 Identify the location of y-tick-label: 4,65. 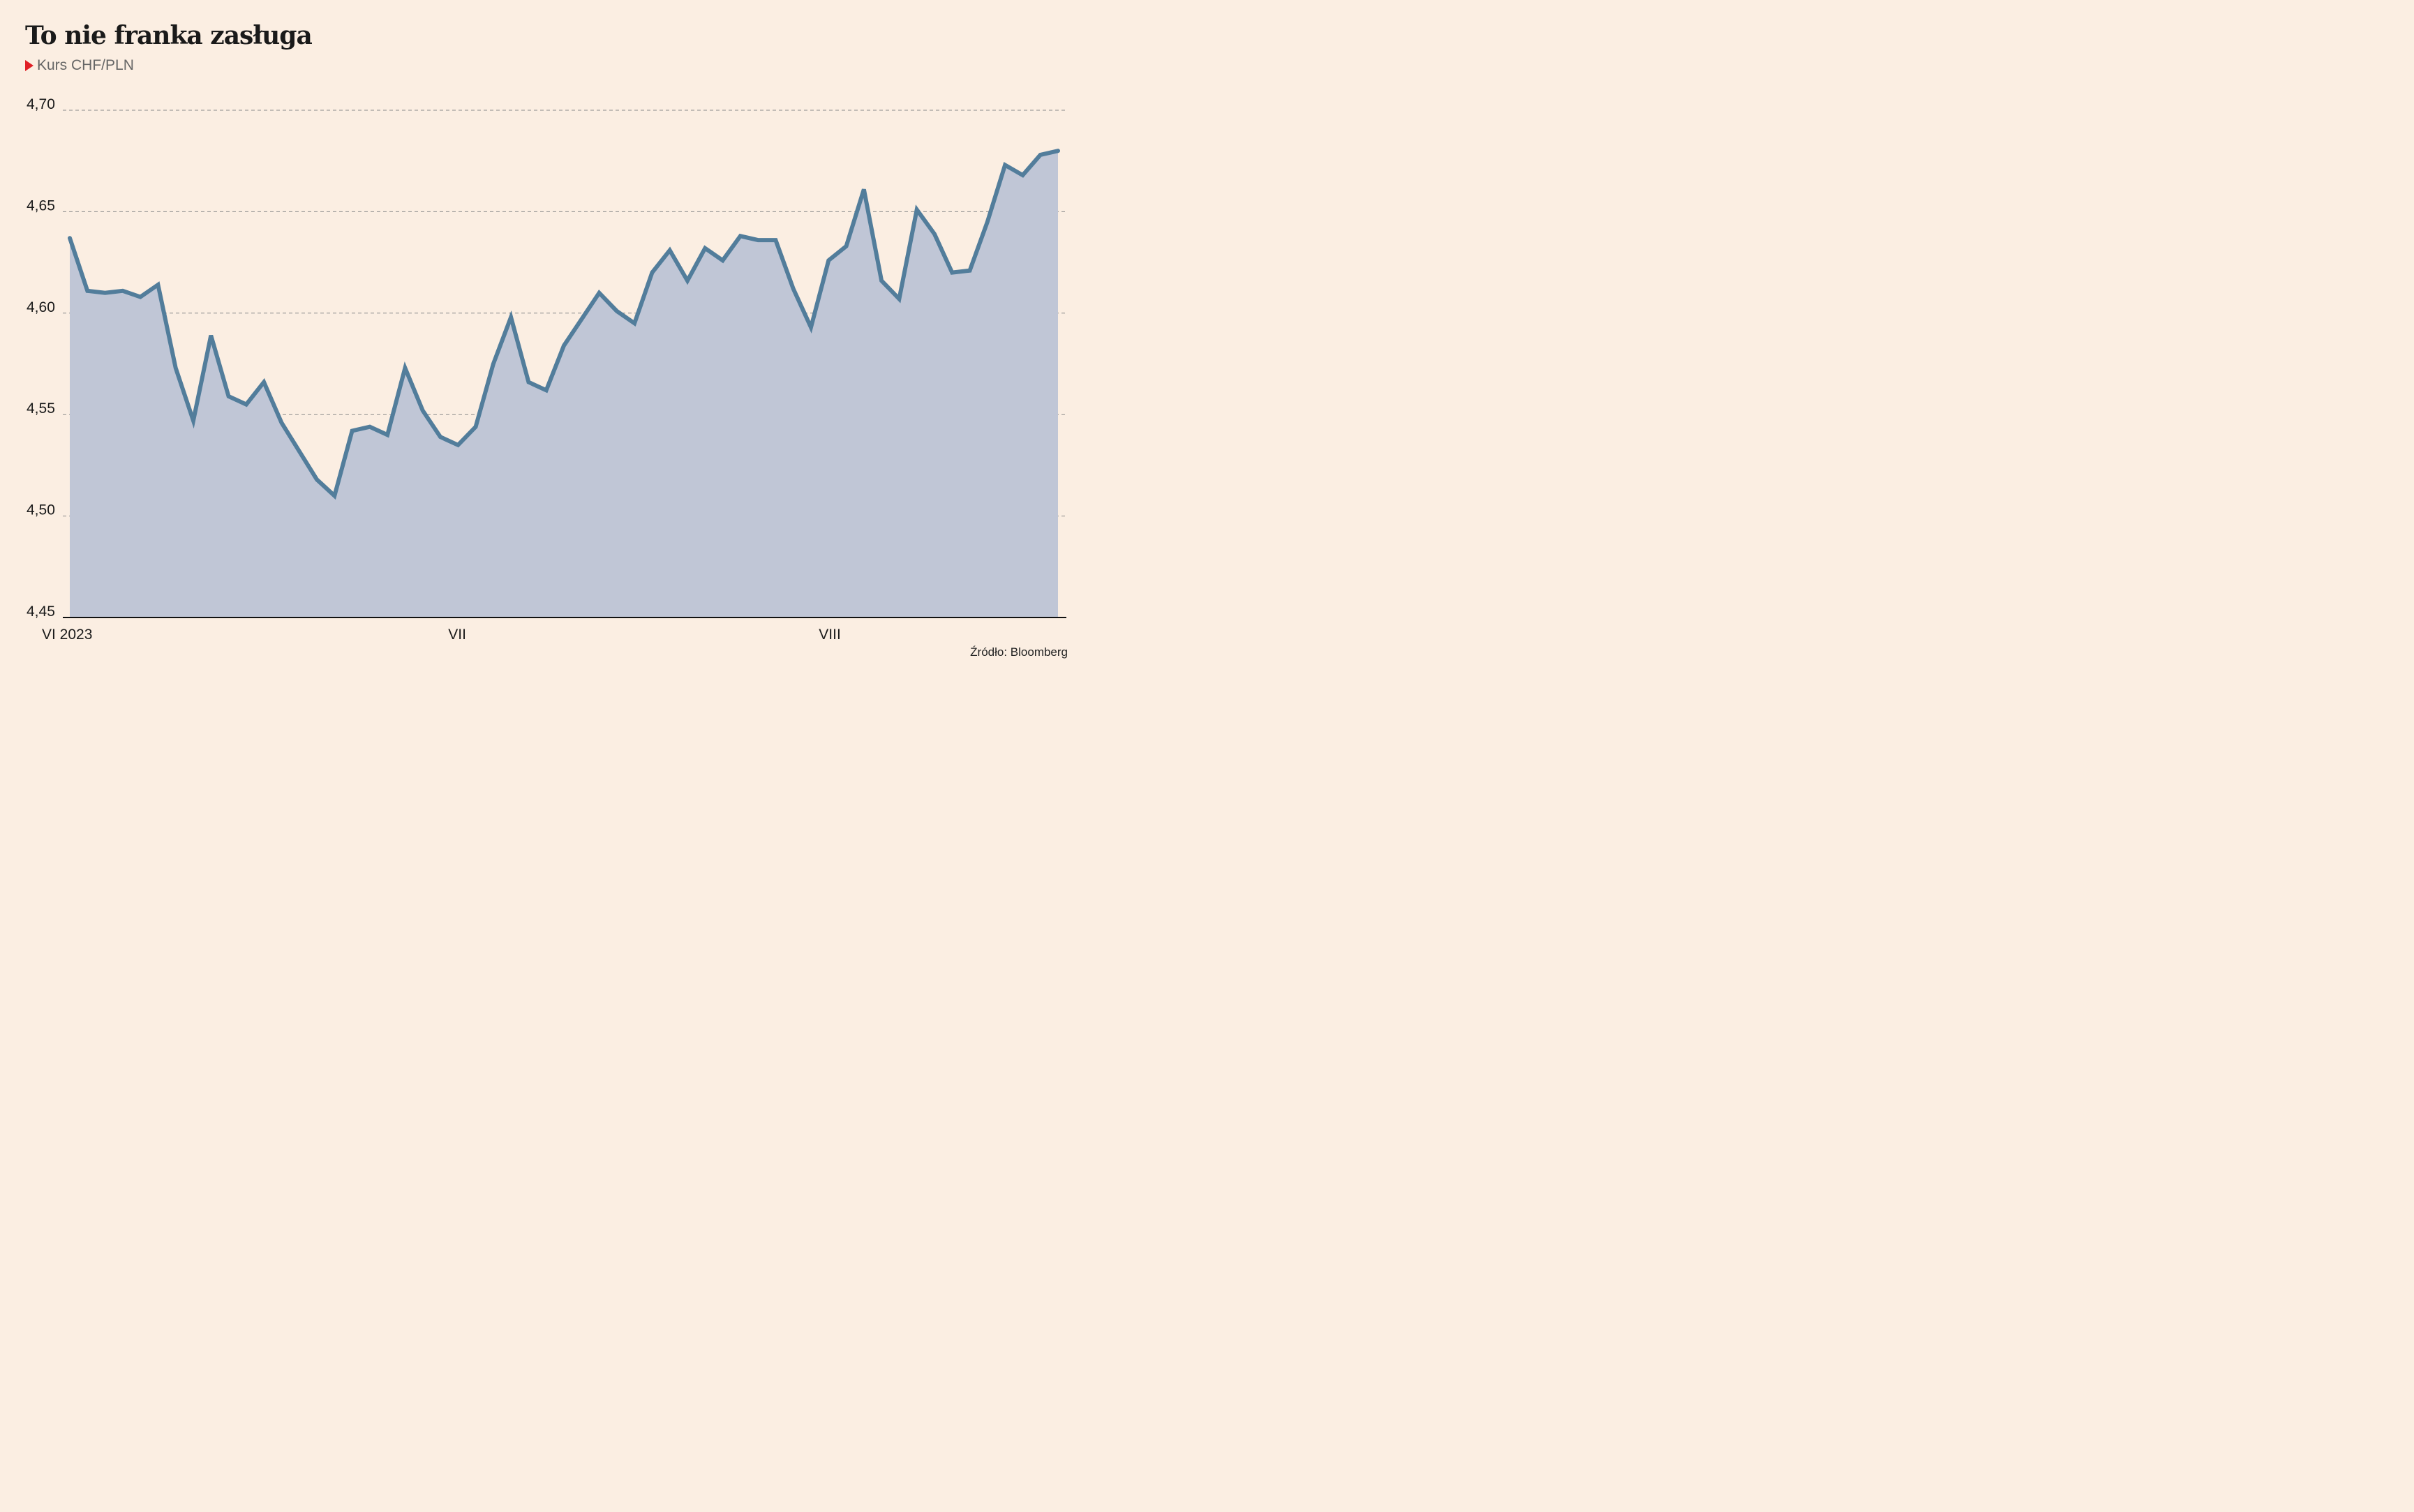
(41, 205).